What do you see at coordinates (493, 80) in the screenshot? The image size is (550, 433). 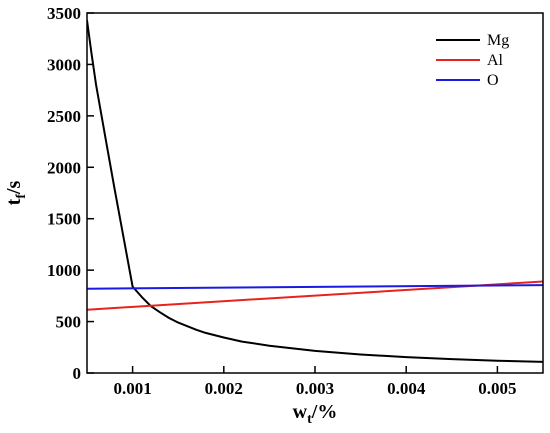 I see `legend-label-o: O` at bounding box center [493, 80].